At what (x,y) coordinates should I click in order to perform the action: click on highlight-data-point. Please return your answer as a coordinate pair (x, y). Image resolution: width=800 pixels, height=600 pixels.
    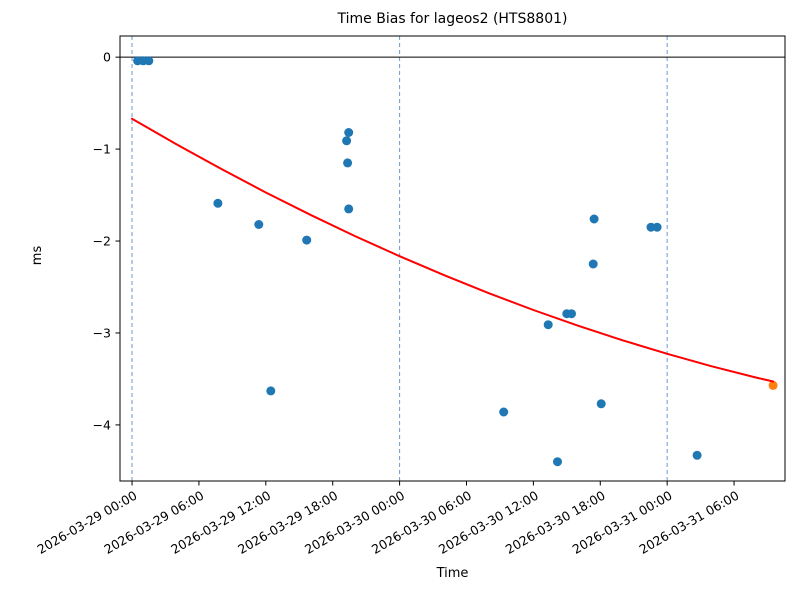
    Looking at the image, I should click on (773, 385).